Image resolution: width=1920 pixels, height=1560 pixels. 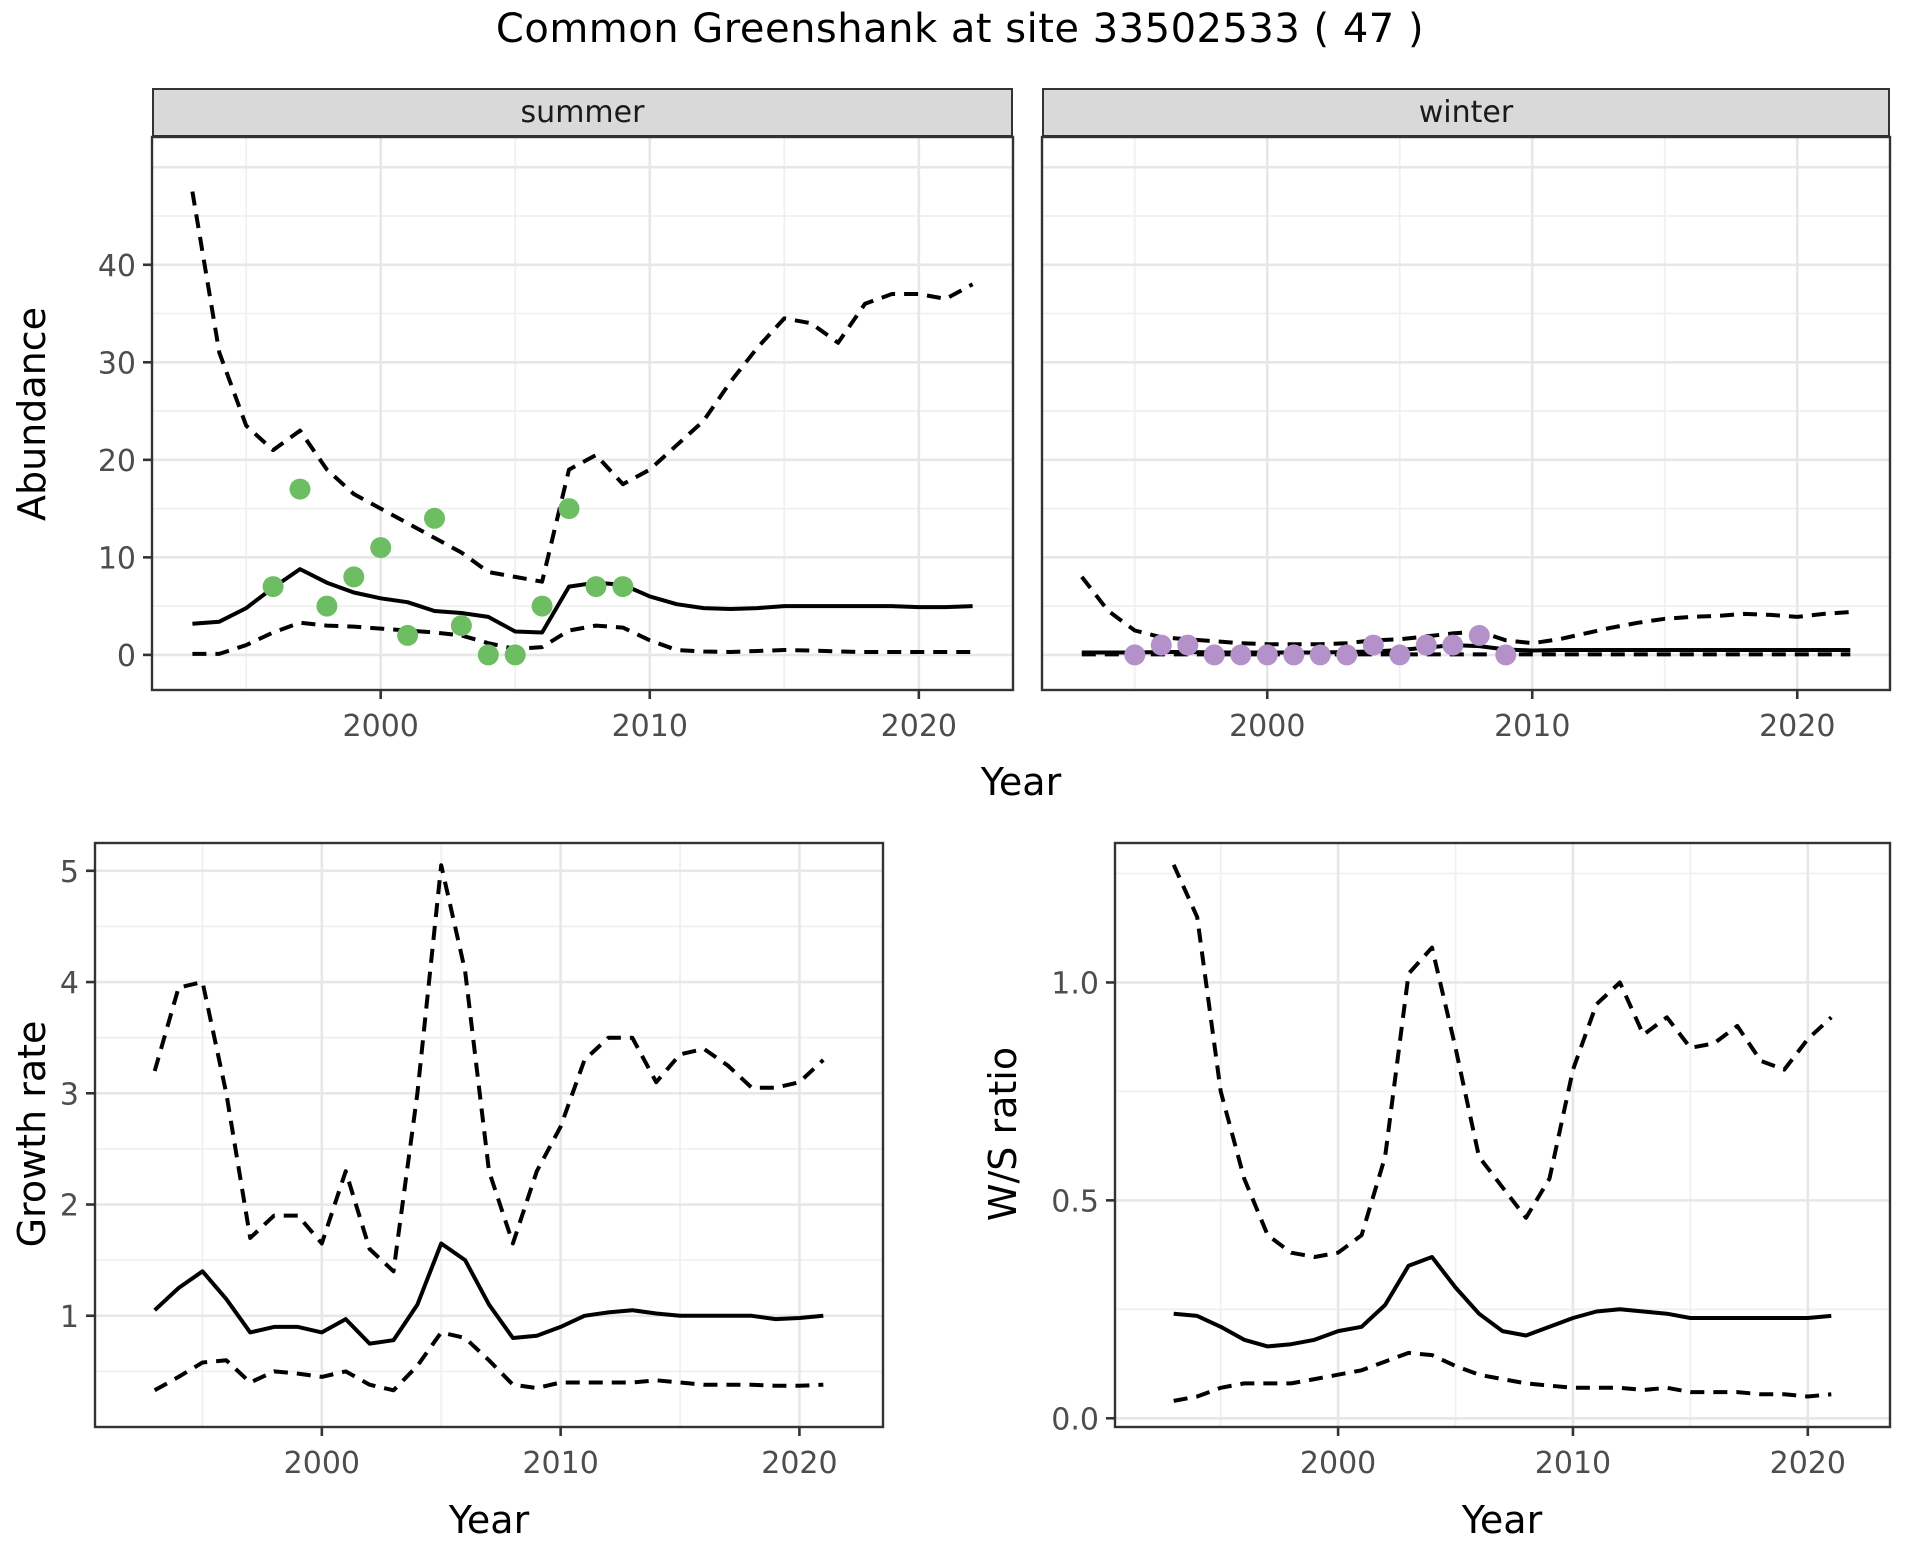 I want to click on y-axis-title-ws: W/S ratio, so click(x=1003, y=1134).